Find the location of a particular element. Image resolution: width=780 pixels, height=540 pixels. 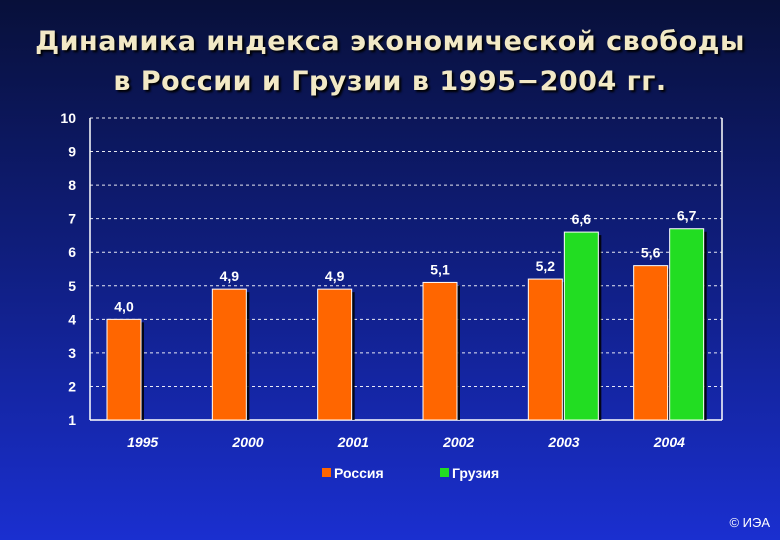

bar-Россия-2004 is located at coordinates (651, 343).